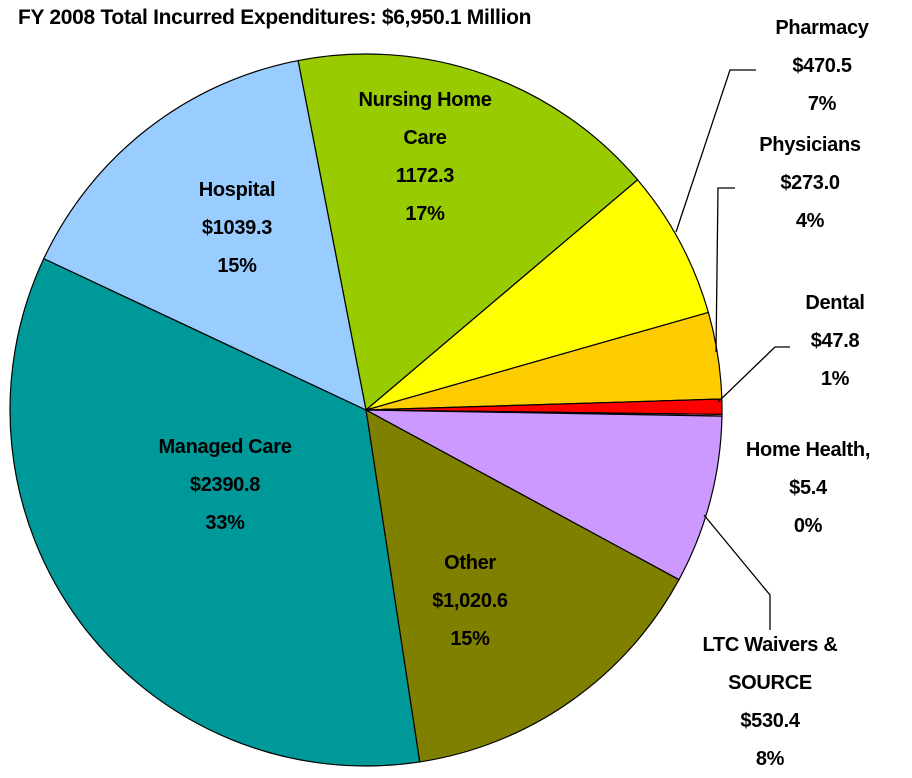 This screenshot has width=912, height=778. I want to click on percent-label: 4%, so click(810, 221).